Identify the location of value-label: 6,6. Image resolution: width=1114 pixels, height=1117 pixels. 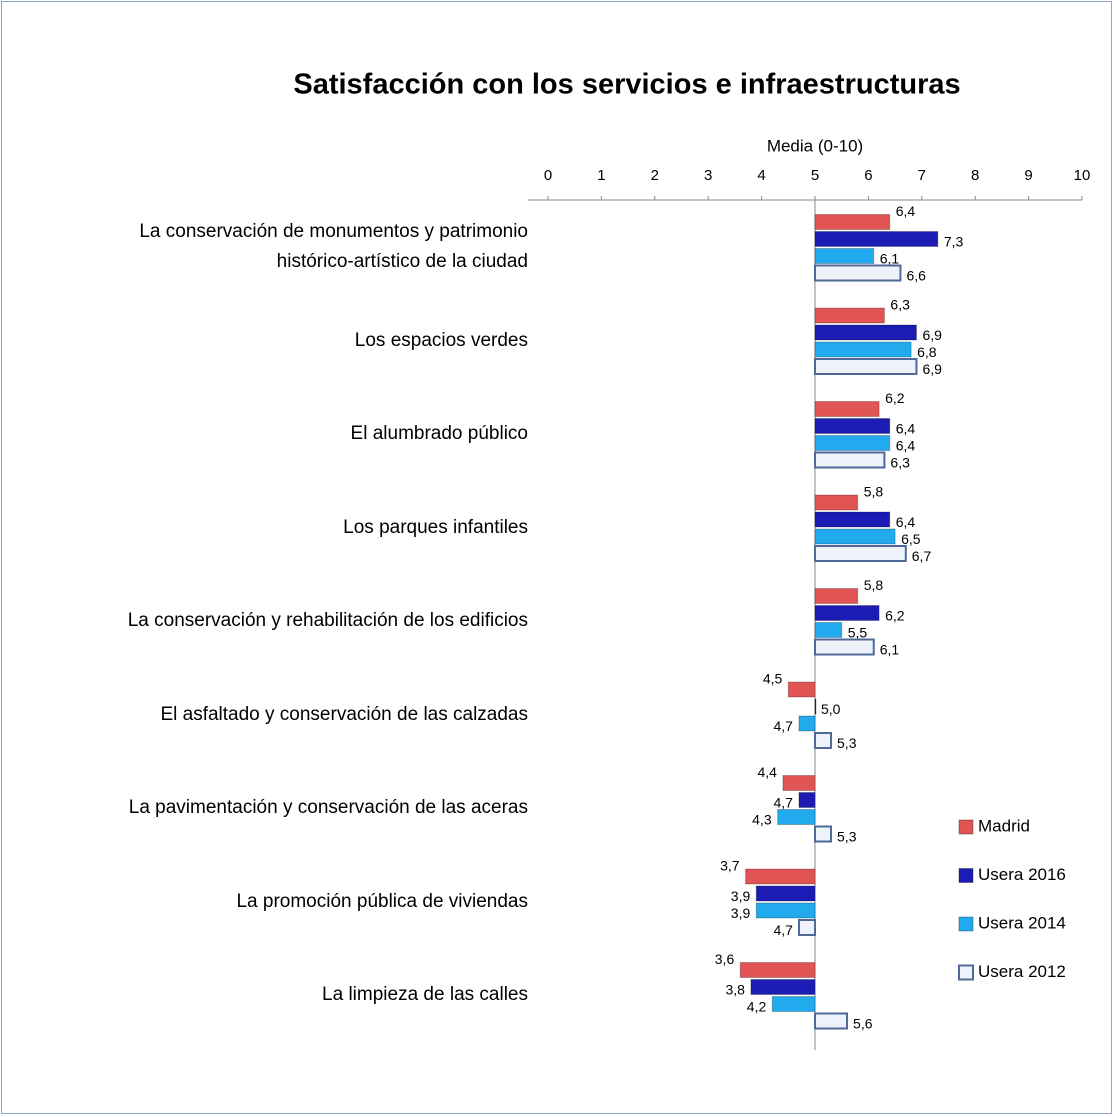
(916, 276).